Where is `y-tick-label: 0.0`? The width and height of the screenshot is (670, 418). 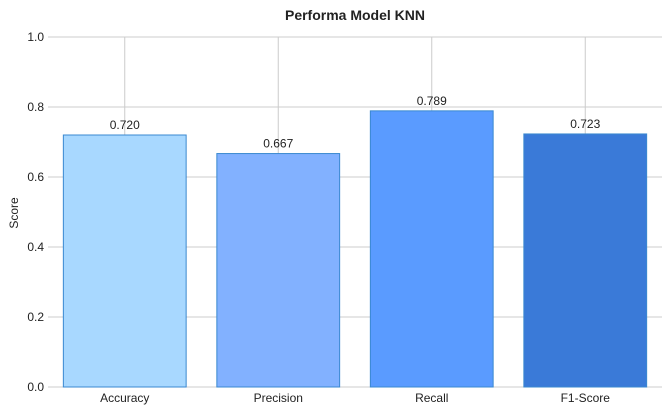
y-tick-label: 0.0 is located at coordinates (35, 387).